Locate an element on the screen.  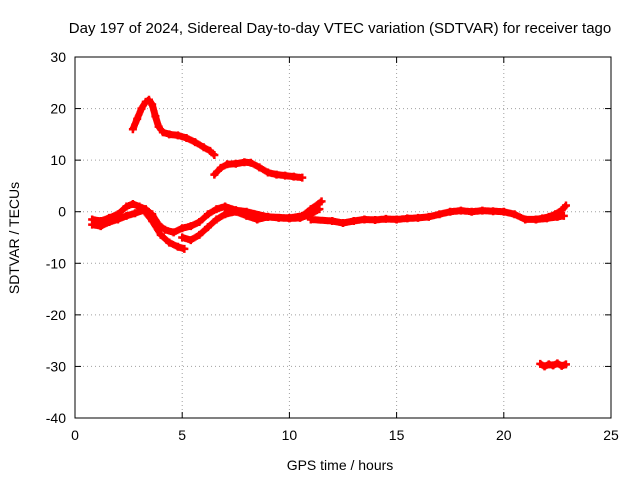
series-arc-mid is located at coordinates (258, 170).